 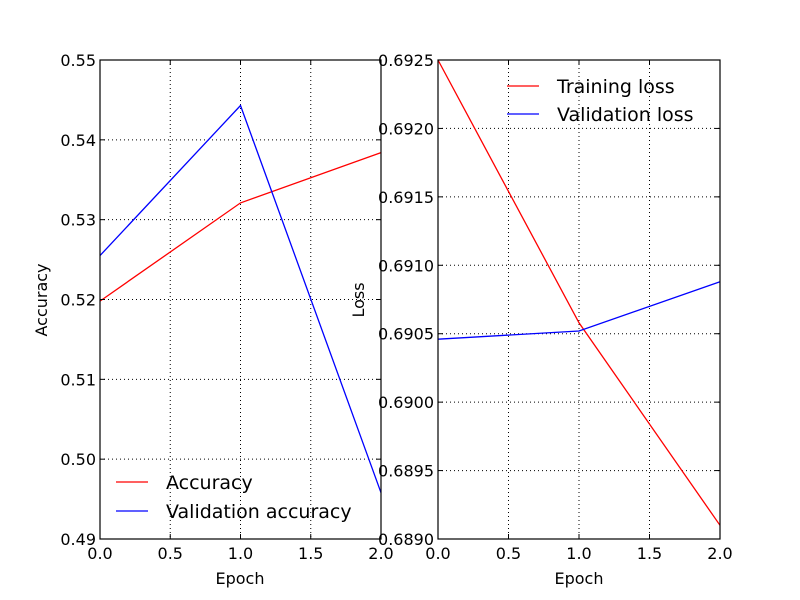 What do you see at coordinates (78, 459) in the screenshot?
I see `accuracy-y-tick-label: 0.50` at bounding box center [78, 459].